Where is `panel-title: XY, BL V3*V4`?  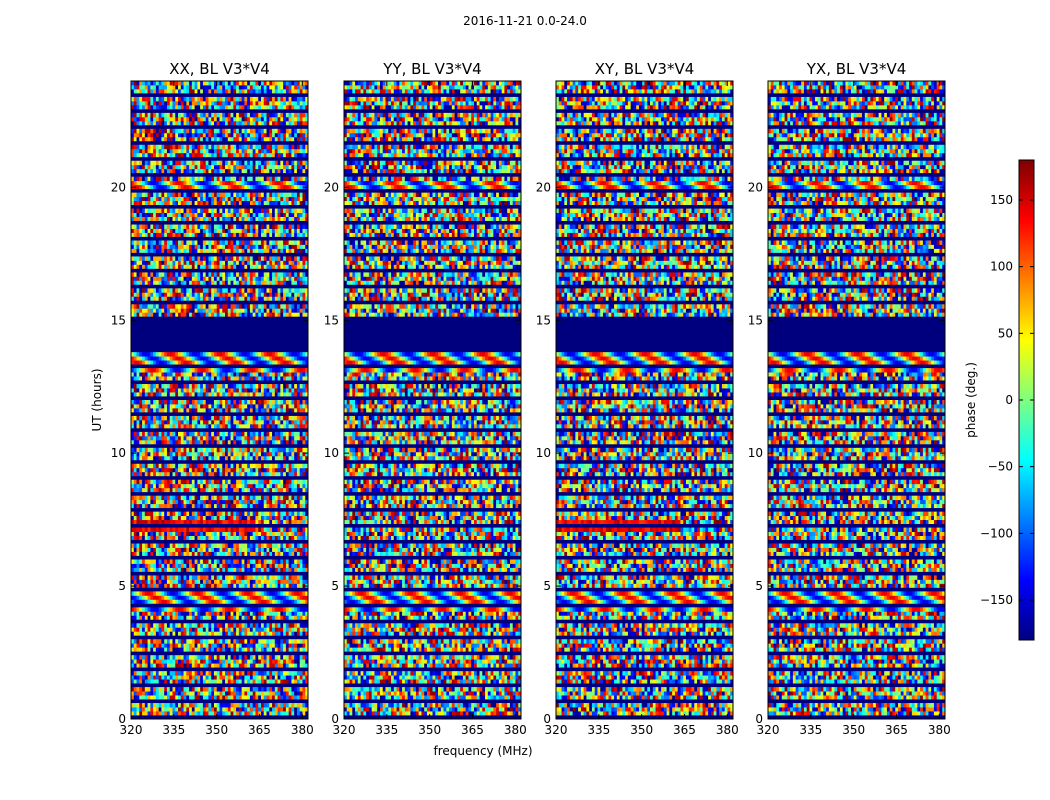
panel-title: XY, BL V3*V4 is located at coordinates (645, 69).